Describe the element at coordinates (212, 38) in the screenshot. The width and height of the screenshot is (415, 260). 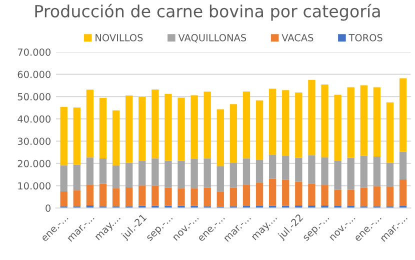
I see `legend-label: VAQUILLONAS` at that location.